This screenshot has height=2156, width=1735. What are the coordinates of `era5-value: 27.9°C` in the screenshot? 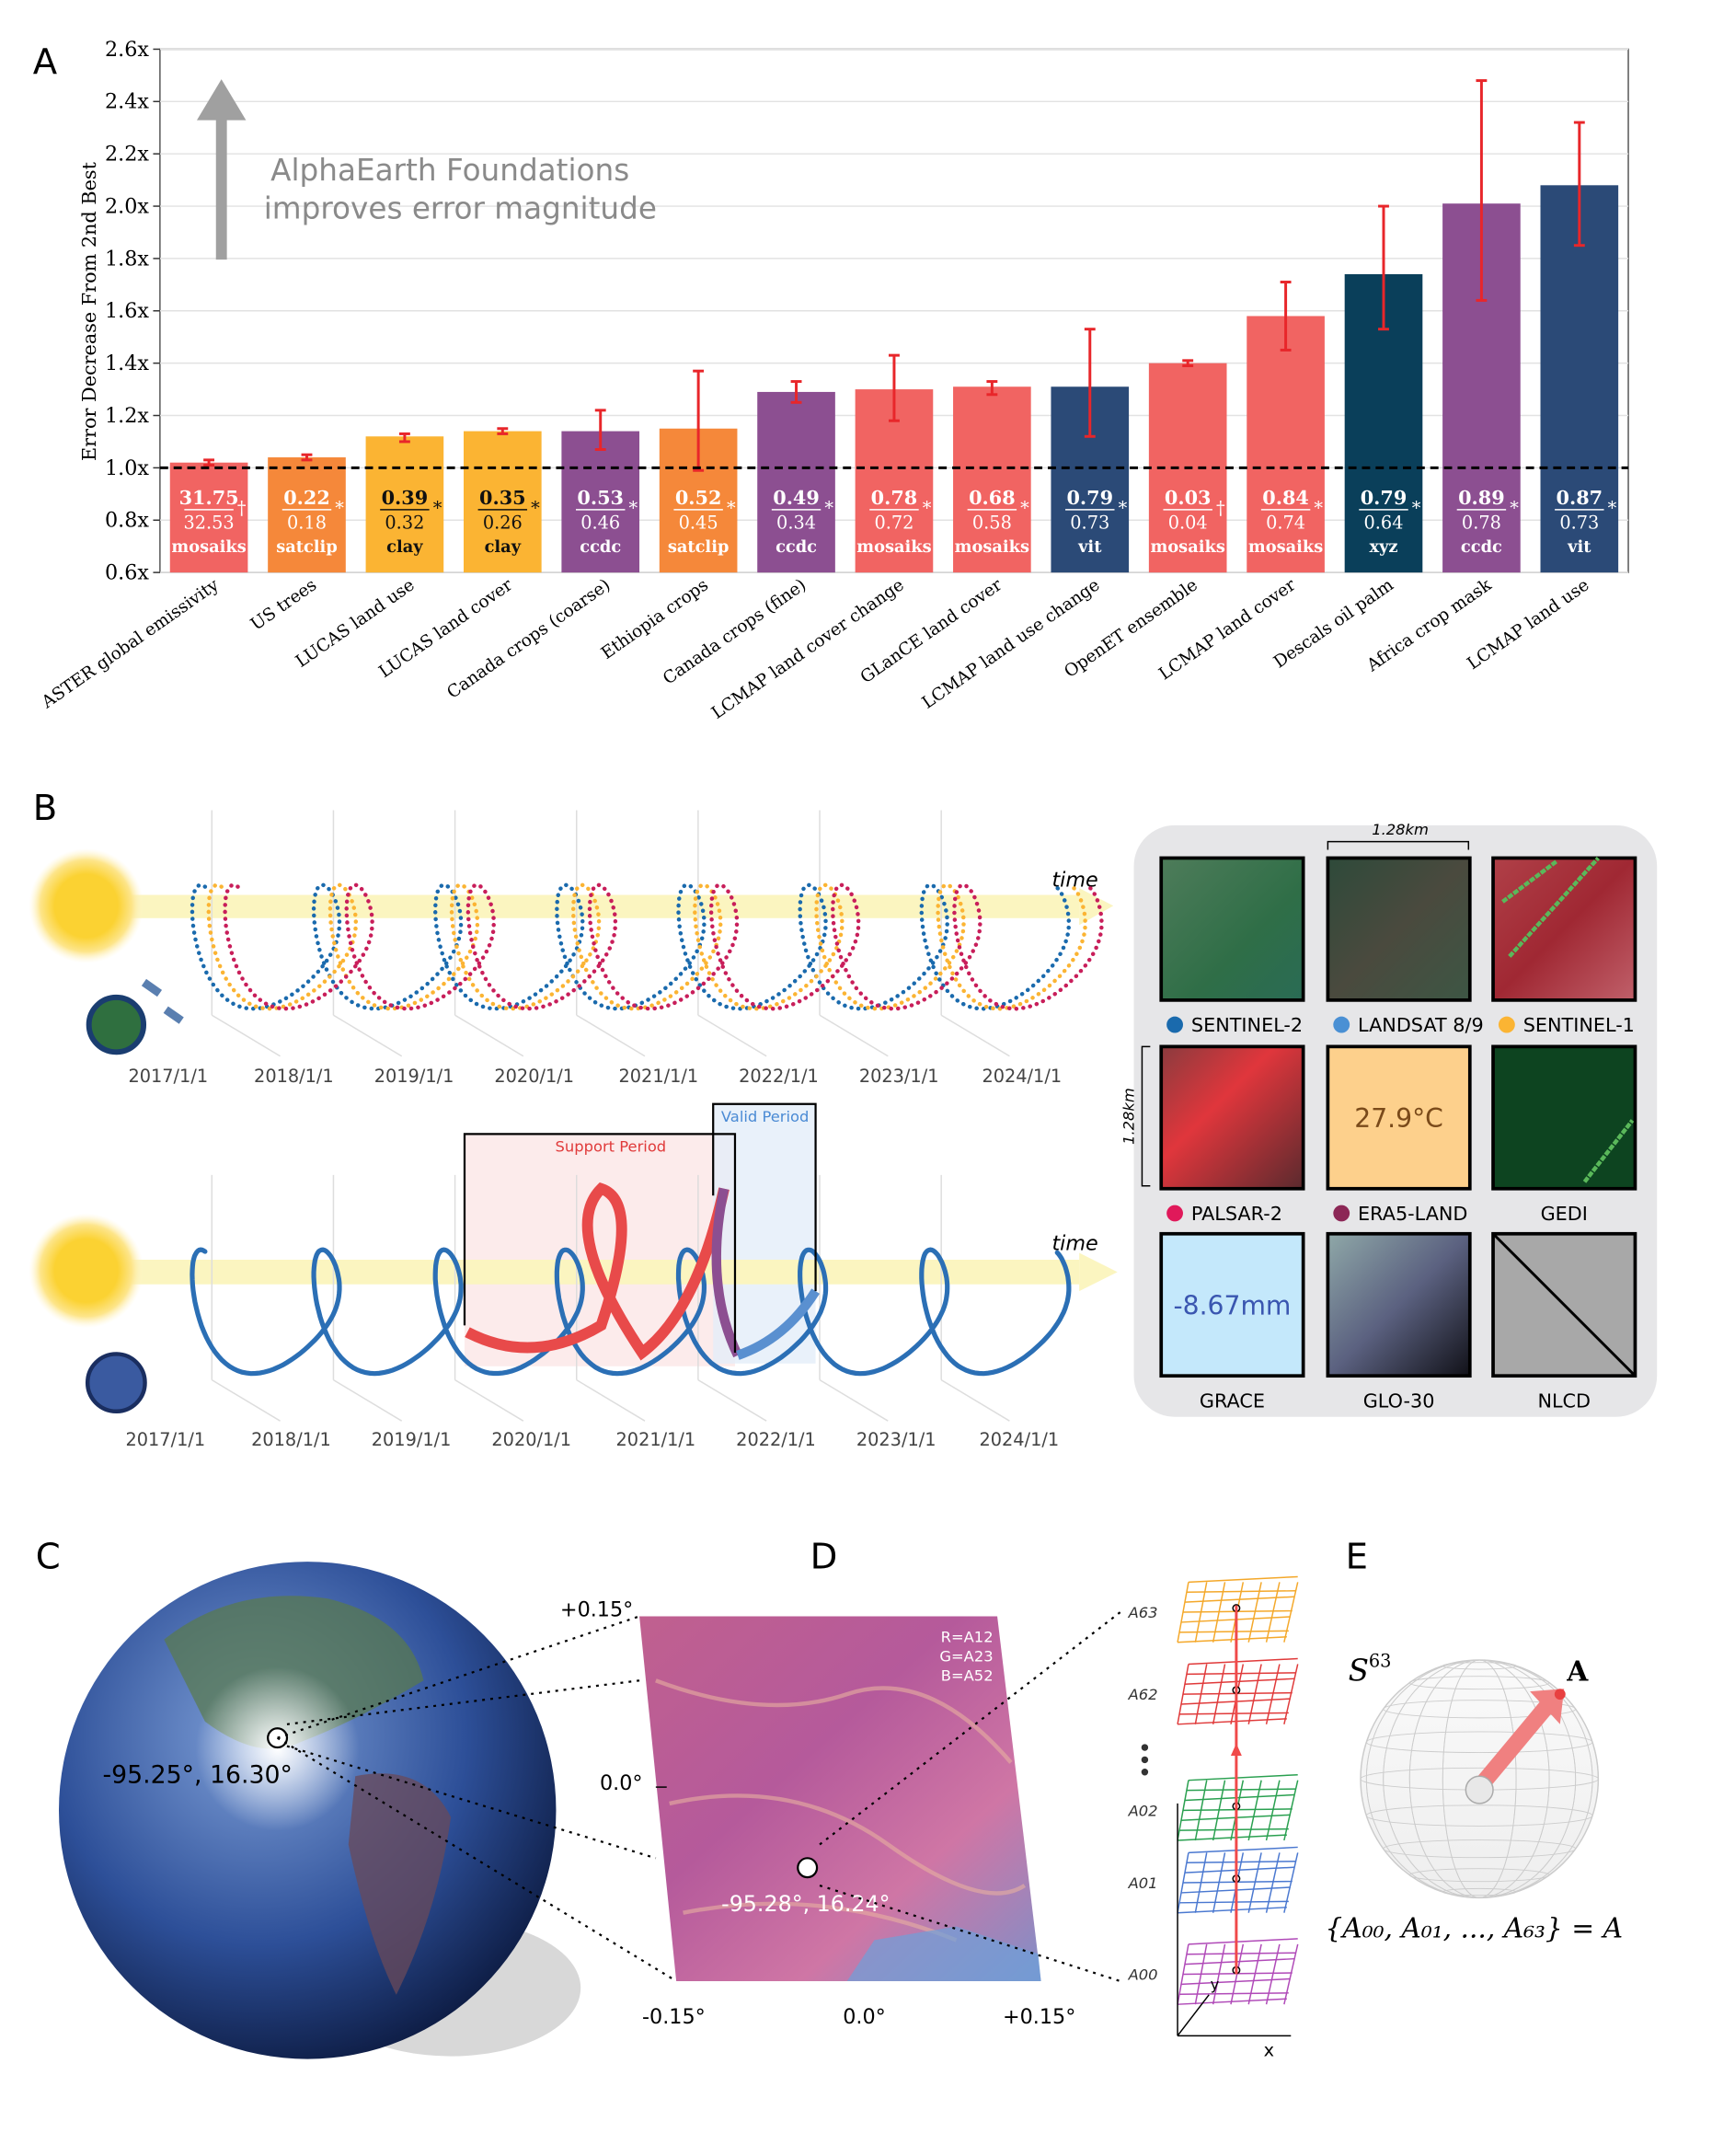 It's located at (1398, 1118).